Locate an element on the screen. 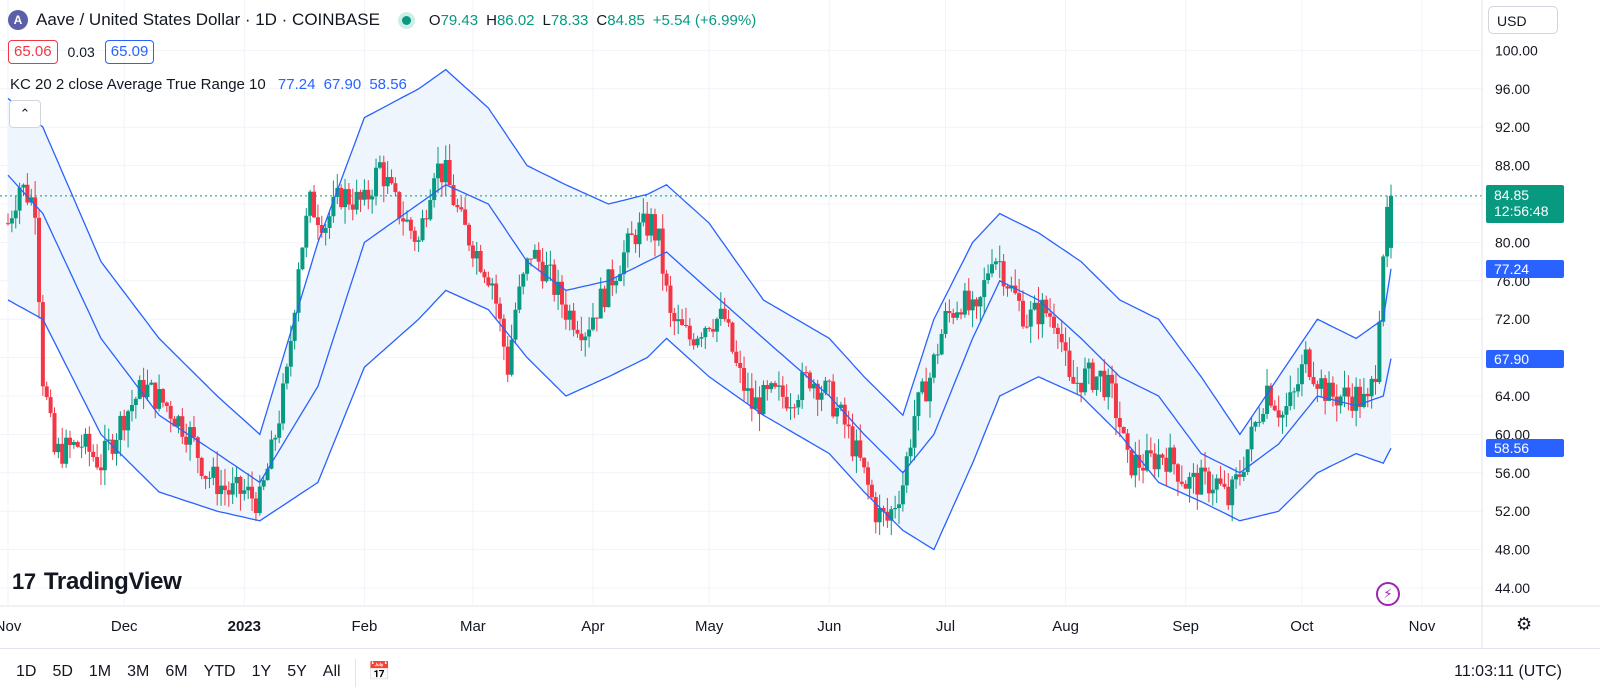 This screenshot has height=700, width=1600. range-ytd-button: YTD is located at coordinates (219, 671).